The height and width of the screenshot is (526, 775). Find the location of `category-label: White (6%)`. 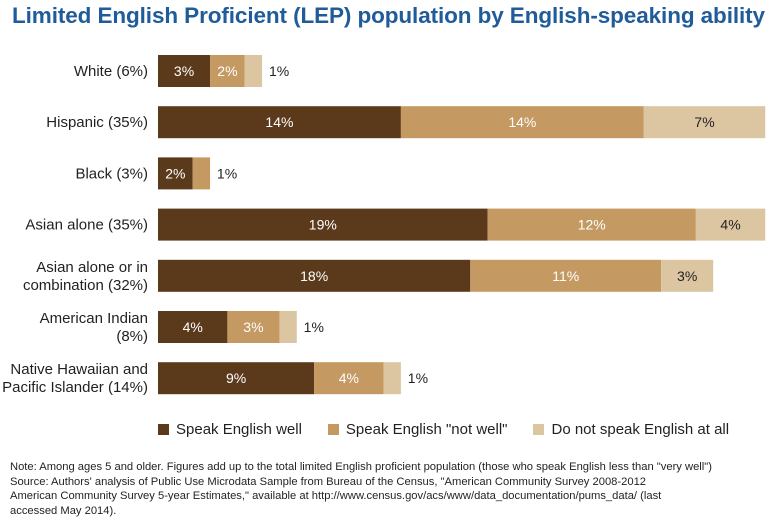

category-label: White (6%) is located at coordinates (111, 71).